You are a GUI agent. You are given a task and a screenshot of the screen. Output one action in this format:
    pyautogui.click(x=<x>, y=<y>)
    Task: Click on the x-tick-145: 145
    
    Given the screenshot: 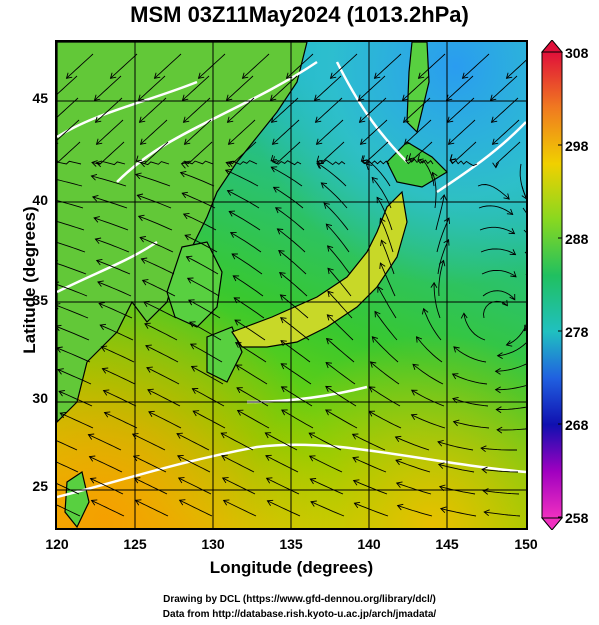 What is the action you would take?
    pyautogui.click(x=447, y=544)
    